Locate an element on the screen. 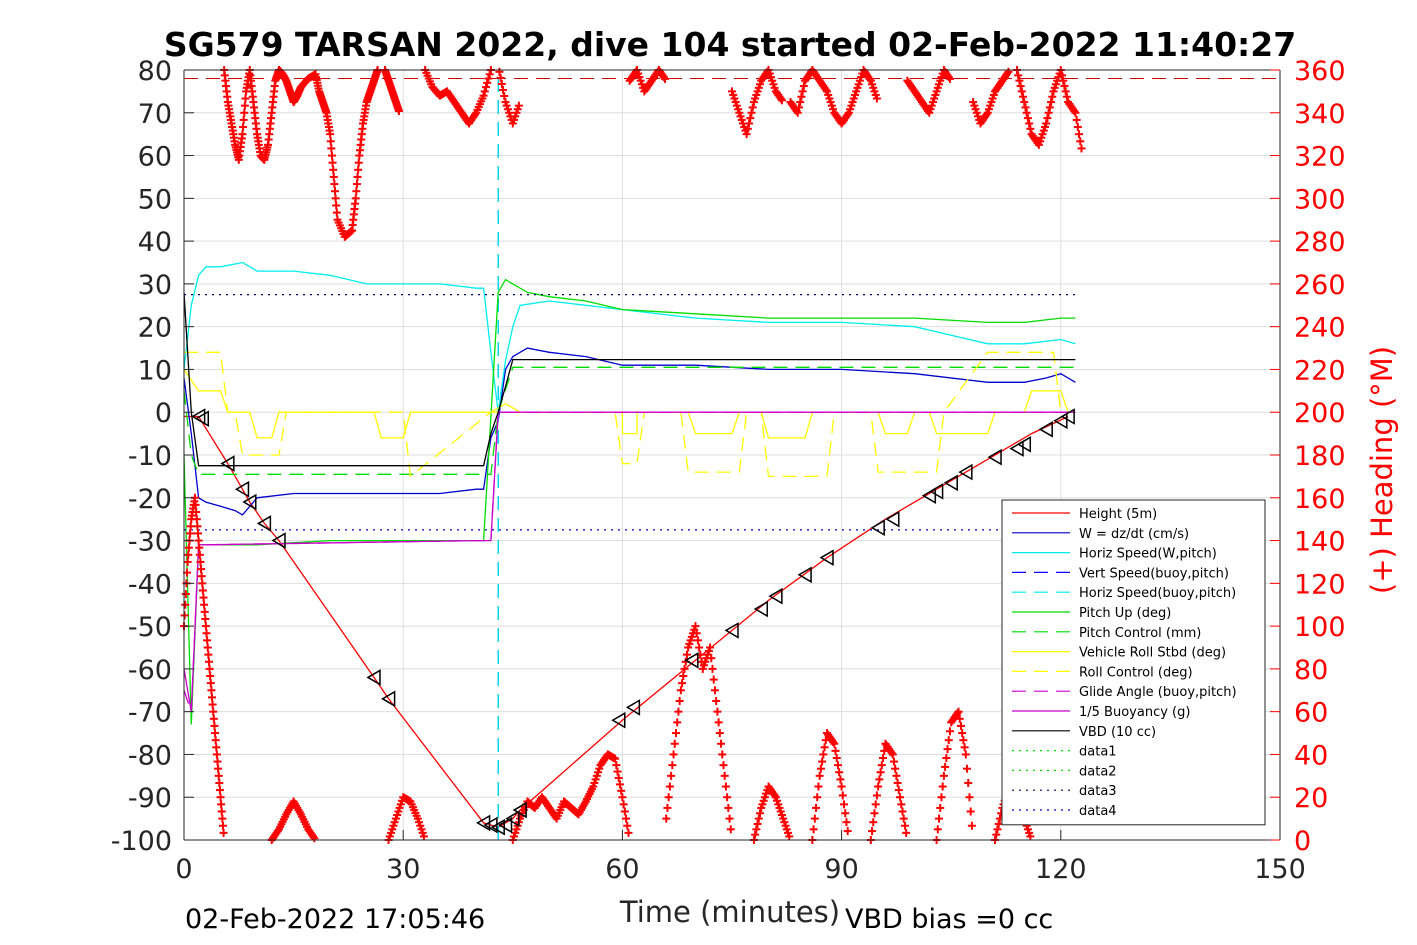  legend-label-12: data1 is located at coordinates (1098, 752).